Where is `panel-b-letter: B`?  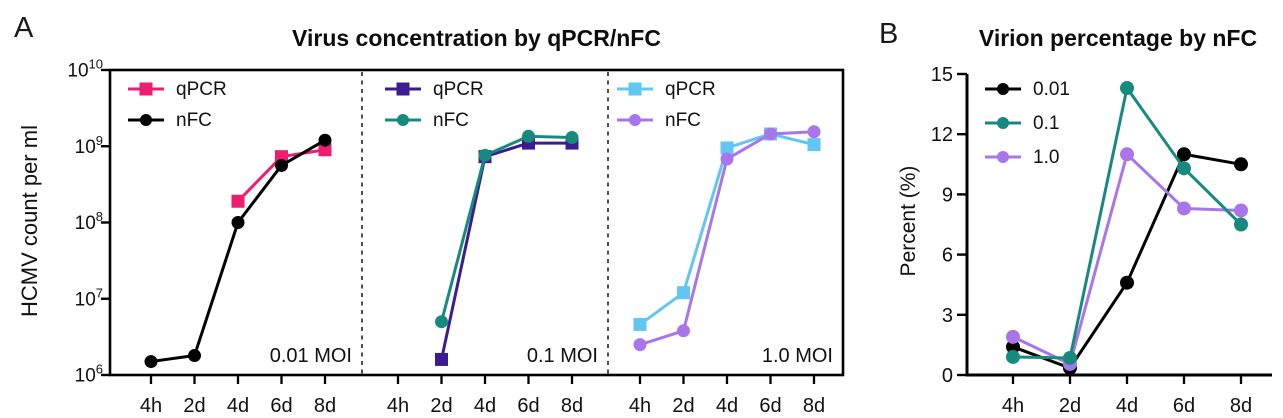 panel-b-letter: B is located at coordinates (889, 34).